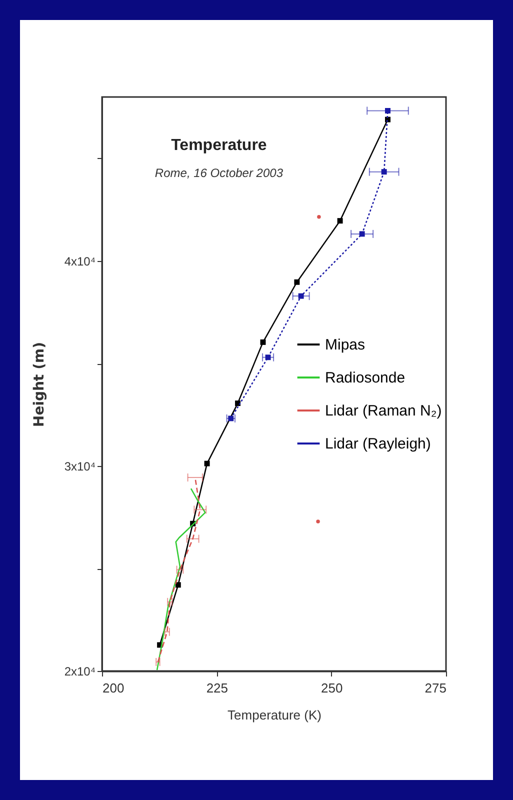 The height and width of the screenshot is (800, 513). I want to click on x-tick-label: 250, so click(331, 688).